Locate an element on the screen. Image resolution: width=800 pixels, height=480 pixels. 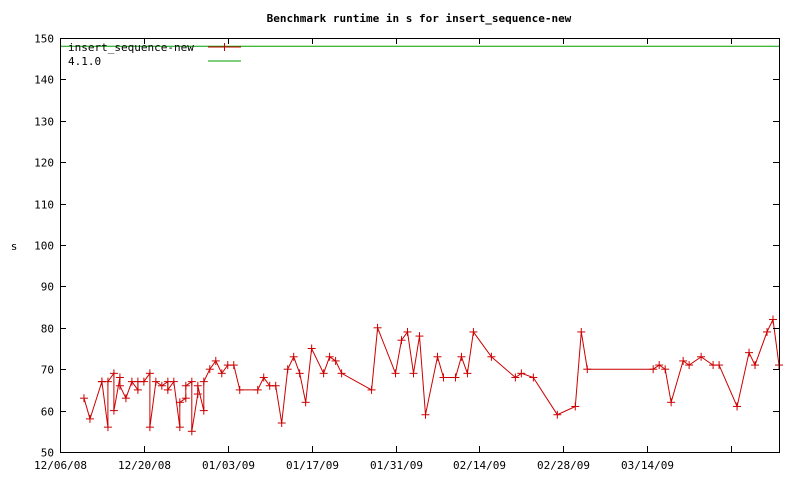
x-tick-label: 02/28/09 is located at coordinates (563, 465).